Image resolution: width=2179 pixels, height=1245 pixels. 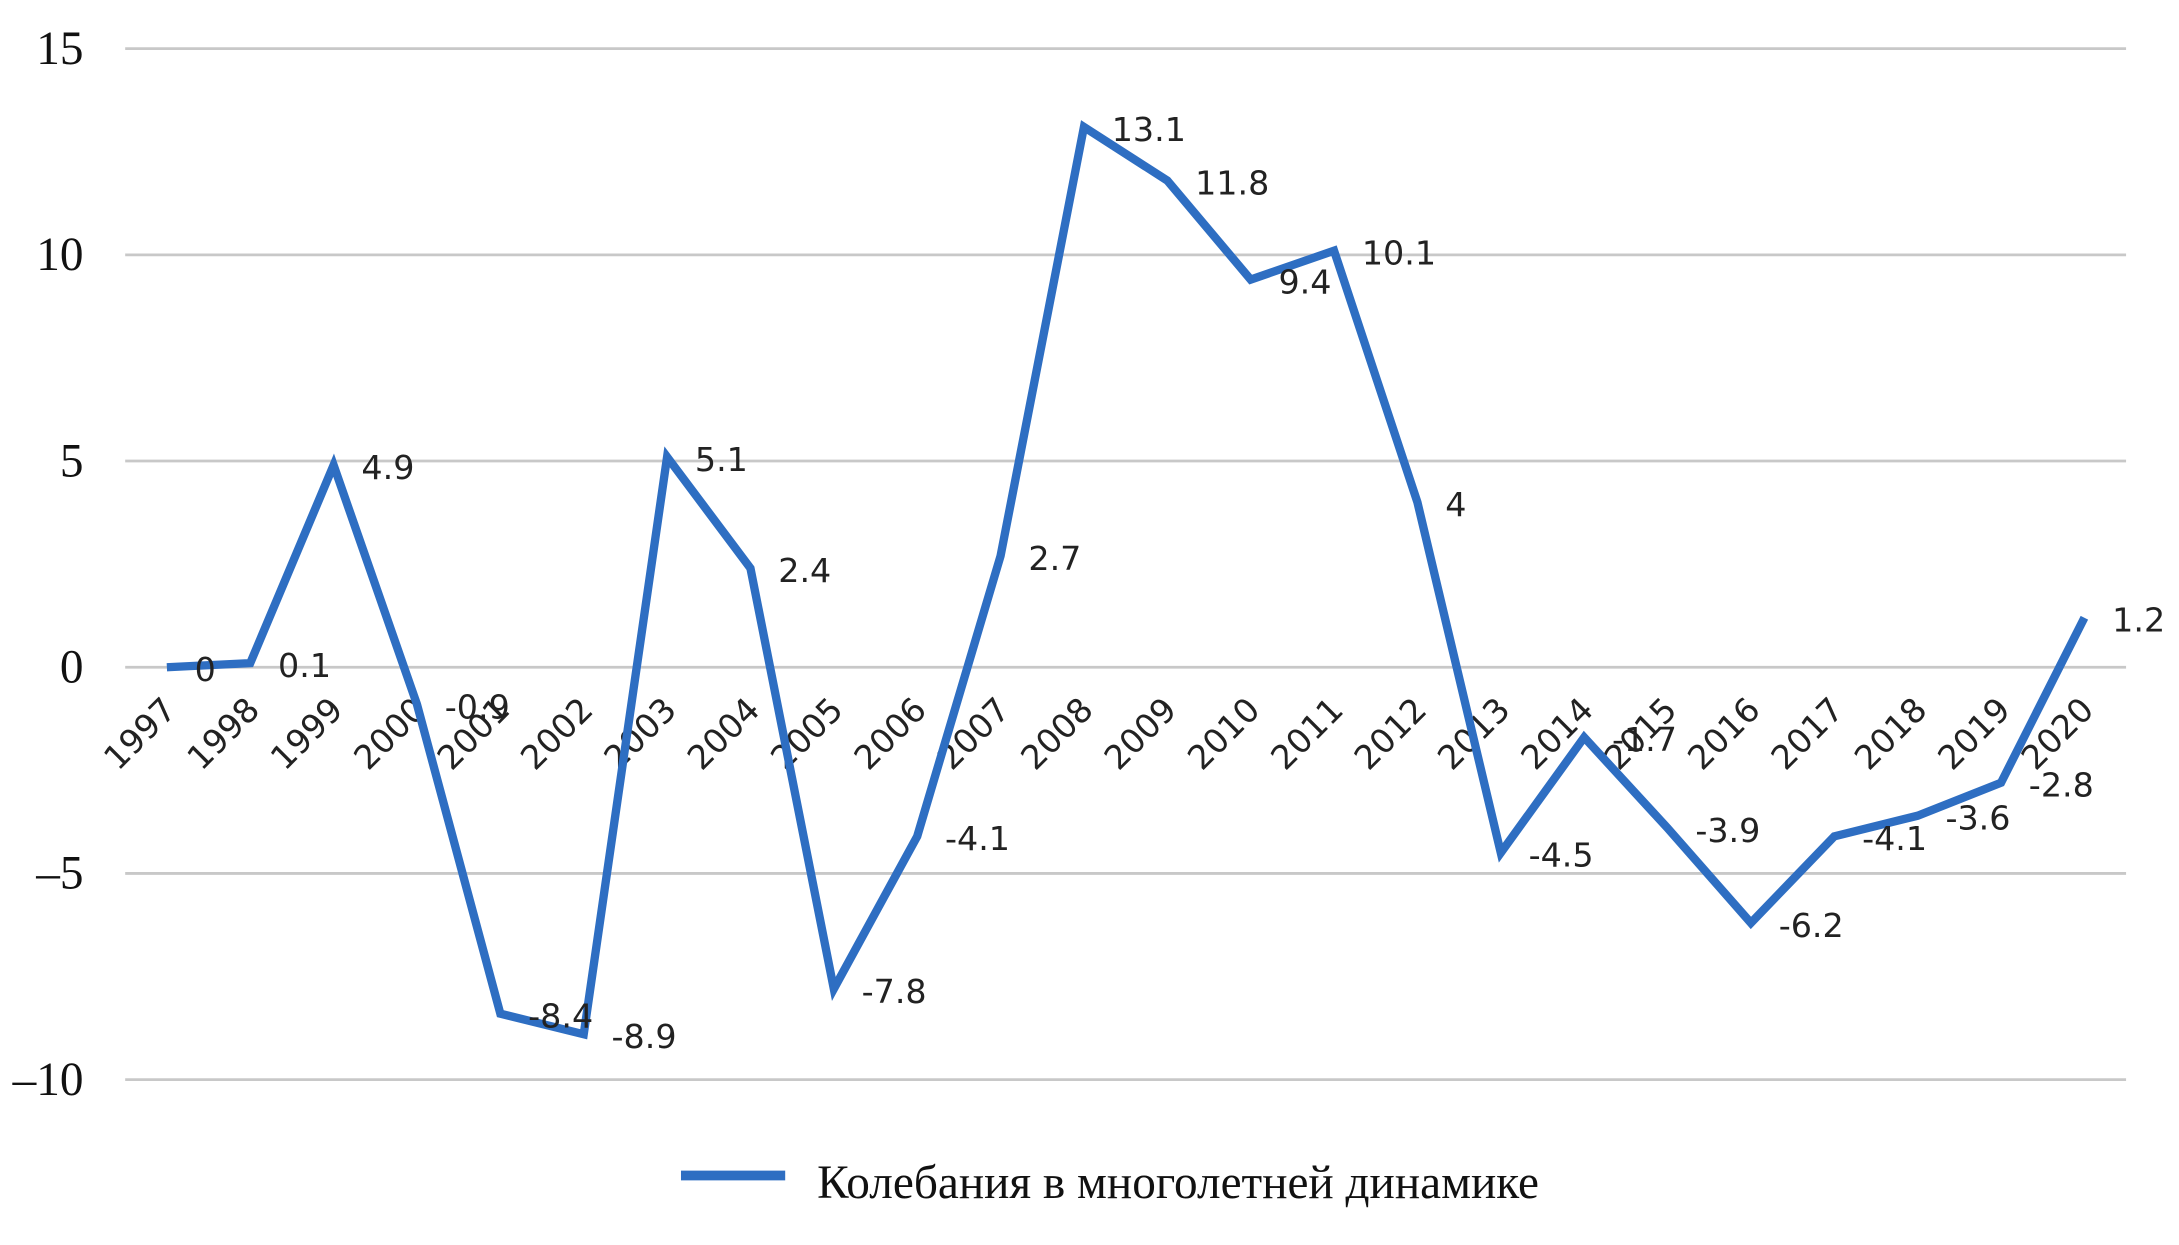 What do you see at coordinates (223, 734) in the screenshot?
I see `x-tick-label: 1998` at bounding box center [223, 734].